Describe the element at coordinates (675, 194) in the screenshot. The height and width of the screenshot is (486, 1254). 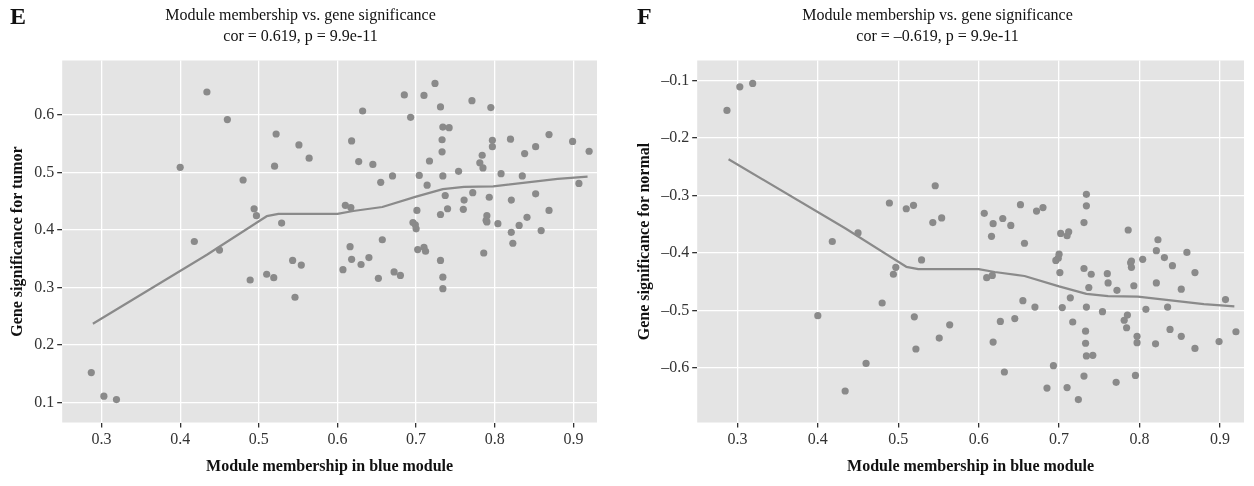
I see `y-tick-label: –0.3` at that location.